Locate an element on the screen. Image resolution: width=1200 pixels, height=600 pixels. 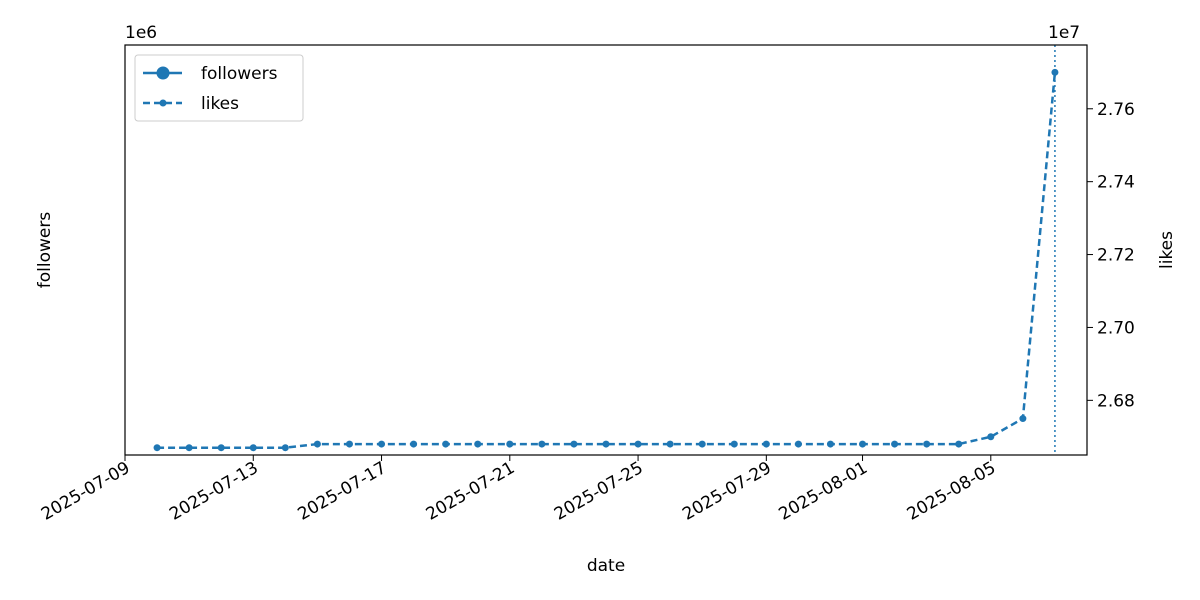
x-axis-label: date is located at coordinates (606, 566).